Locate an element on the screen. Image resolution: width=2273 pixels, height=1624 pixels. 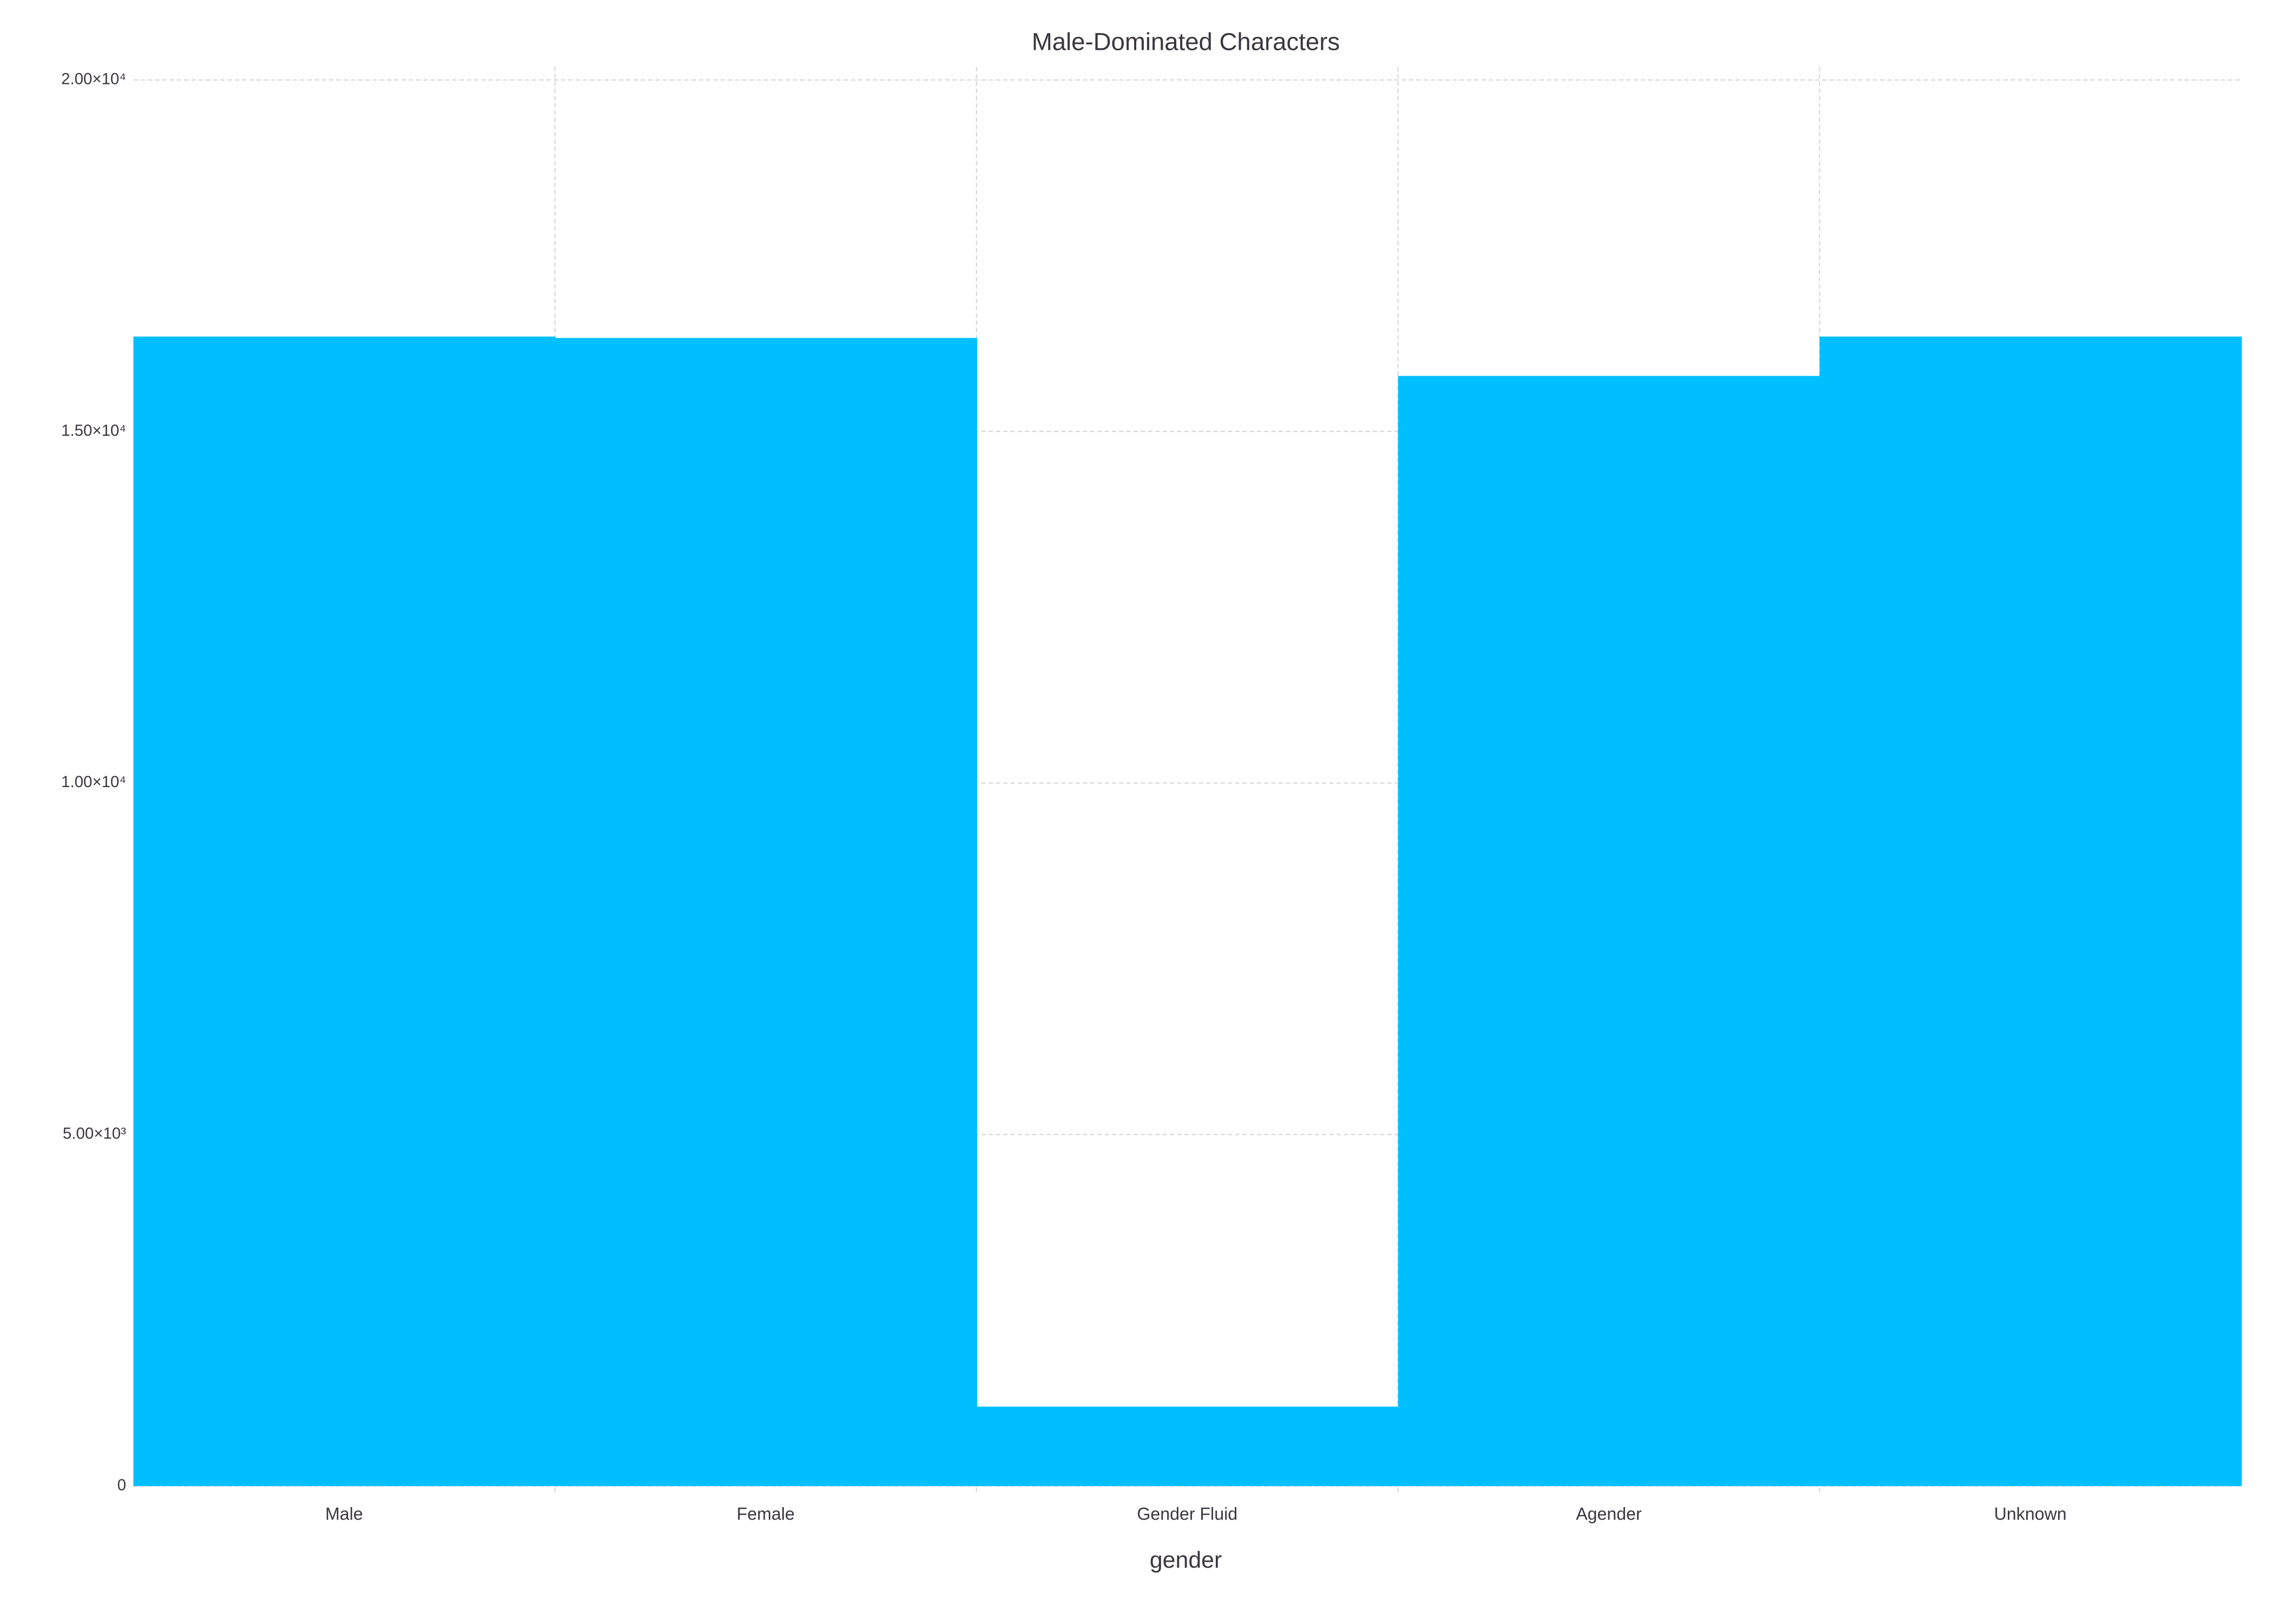
y-tick-label: 0 is located at coordinates (121, 1485).